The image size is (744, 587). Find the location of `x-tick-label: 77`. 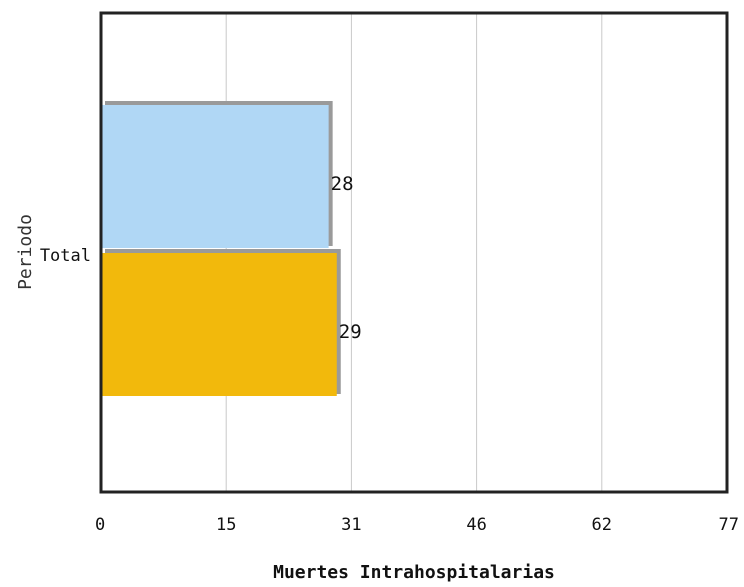

x-tick-label: 77 is located at coordinates (729, 525).